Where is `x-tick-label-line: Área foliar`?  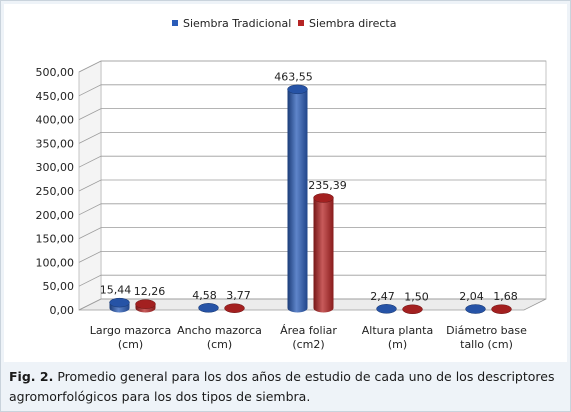 x-tick-label-line: Área foliar is located at coordinates (308, 330).